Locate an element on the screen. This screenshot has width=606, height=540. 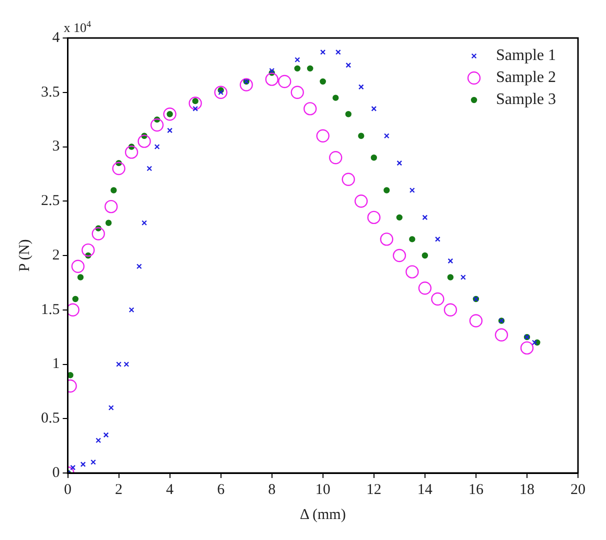
x-tick-label: 6 is located at coordinates (221, 490).